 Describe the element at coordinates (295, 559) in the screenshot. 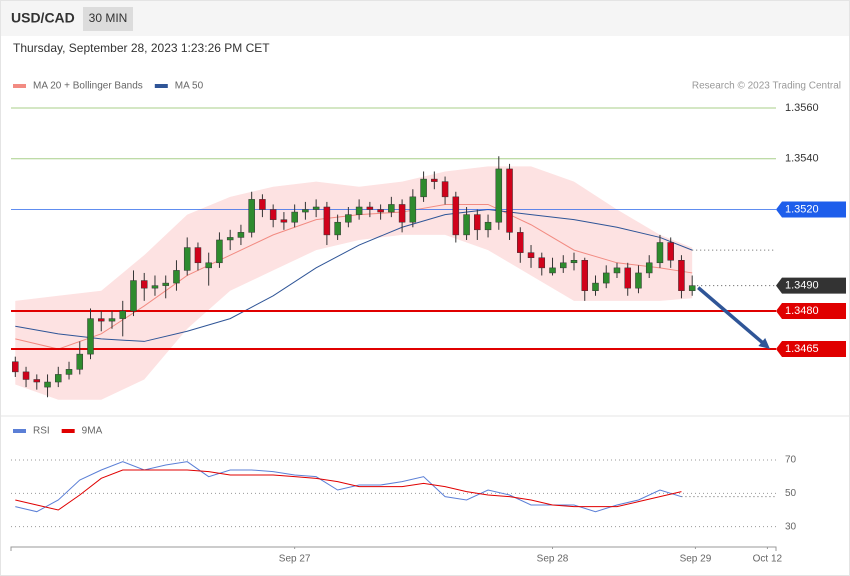

I see `x-tick-label: Sep 27` at that location.